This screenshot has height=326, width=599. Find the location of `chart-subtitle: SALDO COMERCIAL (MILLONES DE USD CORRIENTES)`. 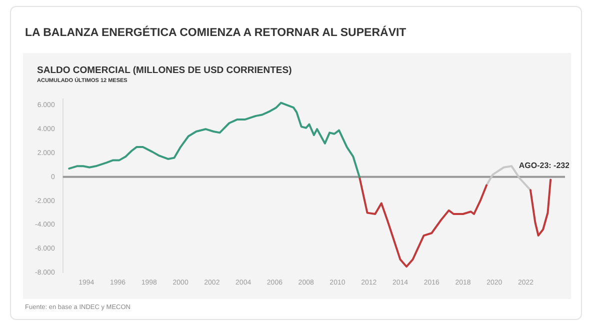

chart-subtitle: SALDO COMERCIAL (MILLONES DE USD CORRIENTES) is located at coordinates (164, 70).